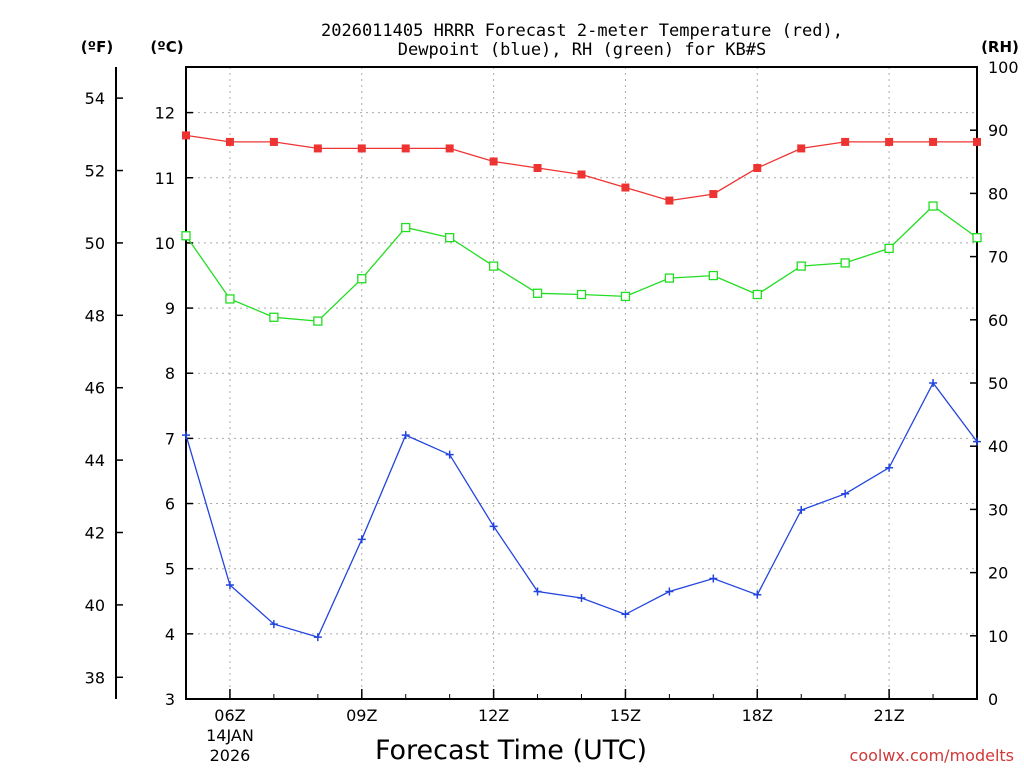  What do you see at coordinates (998, 320) in the screenshot?
I see `rh-tick-label: 60` at bounding box center [998, 320].